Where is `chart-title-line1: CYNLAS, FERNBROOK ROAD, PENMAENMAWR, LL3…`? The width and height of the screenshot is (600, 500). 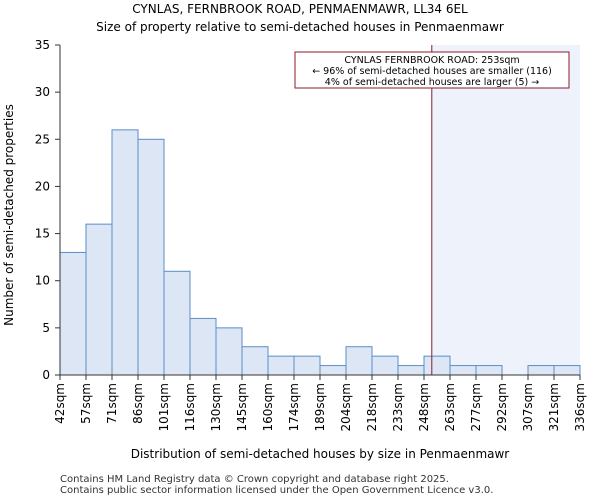
chart-title-line1: CYNLAS, FERNBROOK ROAD, PENMAENMAWR, LL3… is located at coordinates (300, 9).